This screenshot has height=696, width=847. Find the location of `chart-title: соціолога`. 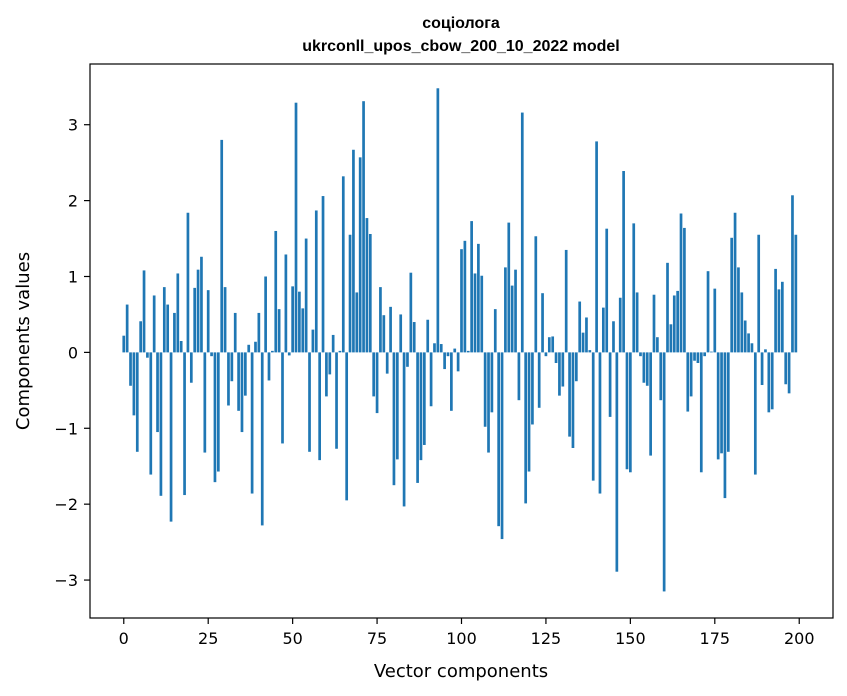

chart-title: соціолога is located at coordinates (461, 23).